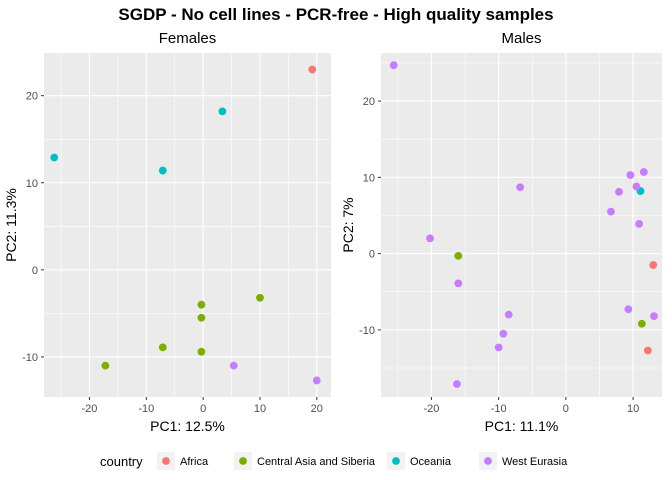 The image size is (672, 480). I want to click on legend-label: West Eurasia, so click(535, 462).